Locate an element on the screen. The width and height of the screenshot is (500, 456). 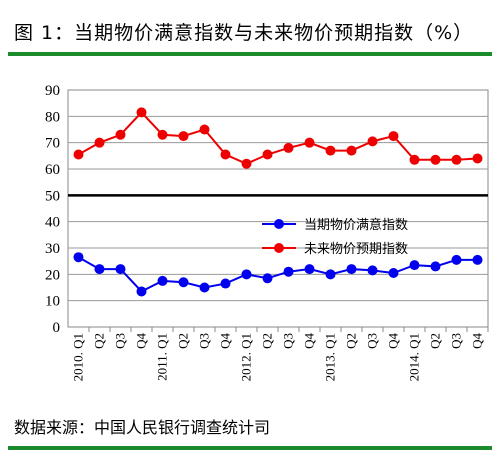
y-tick-label: 60 is located at coordinates (52, 170).